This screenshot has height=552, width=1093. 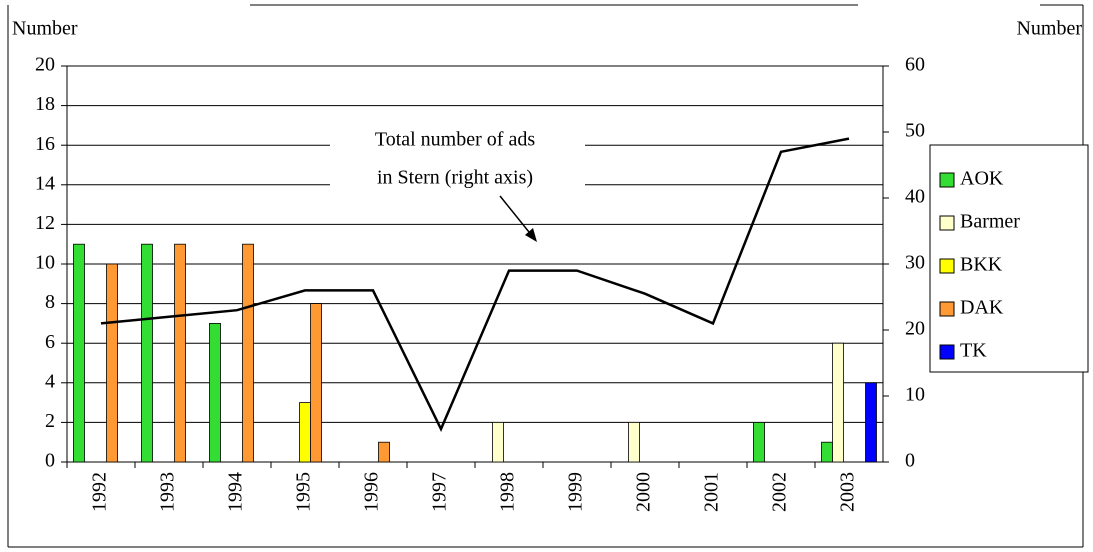 I want to click on y-tick-label: 18, so click(x=45, y=104).